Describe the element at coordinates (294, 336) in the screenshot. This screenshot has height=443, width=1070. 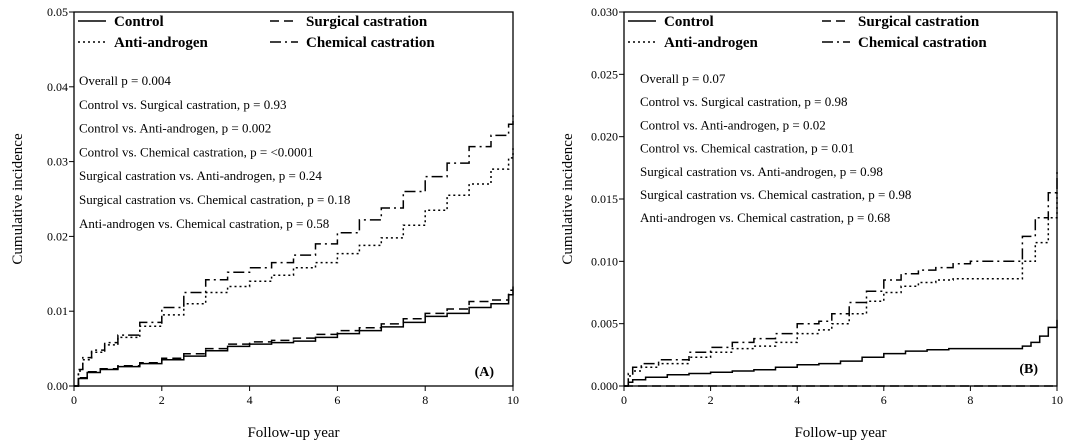
I see `series-line-surgical-castration` at that location.